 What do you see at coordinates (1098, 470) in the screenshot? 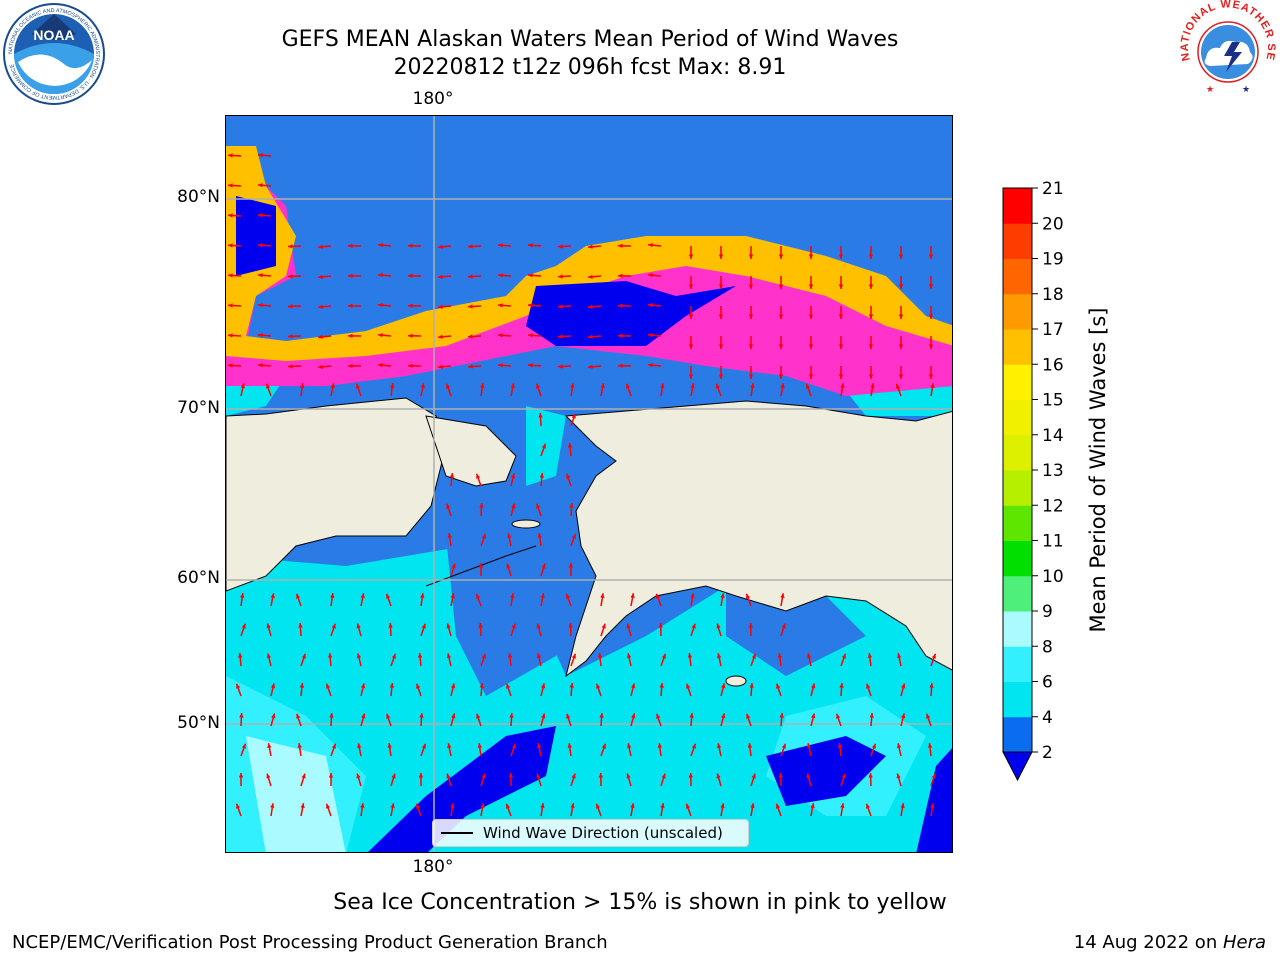
I see `colorbar-label: Mean Period of Wind Waves [s]` at bounding box center [1098, 470].